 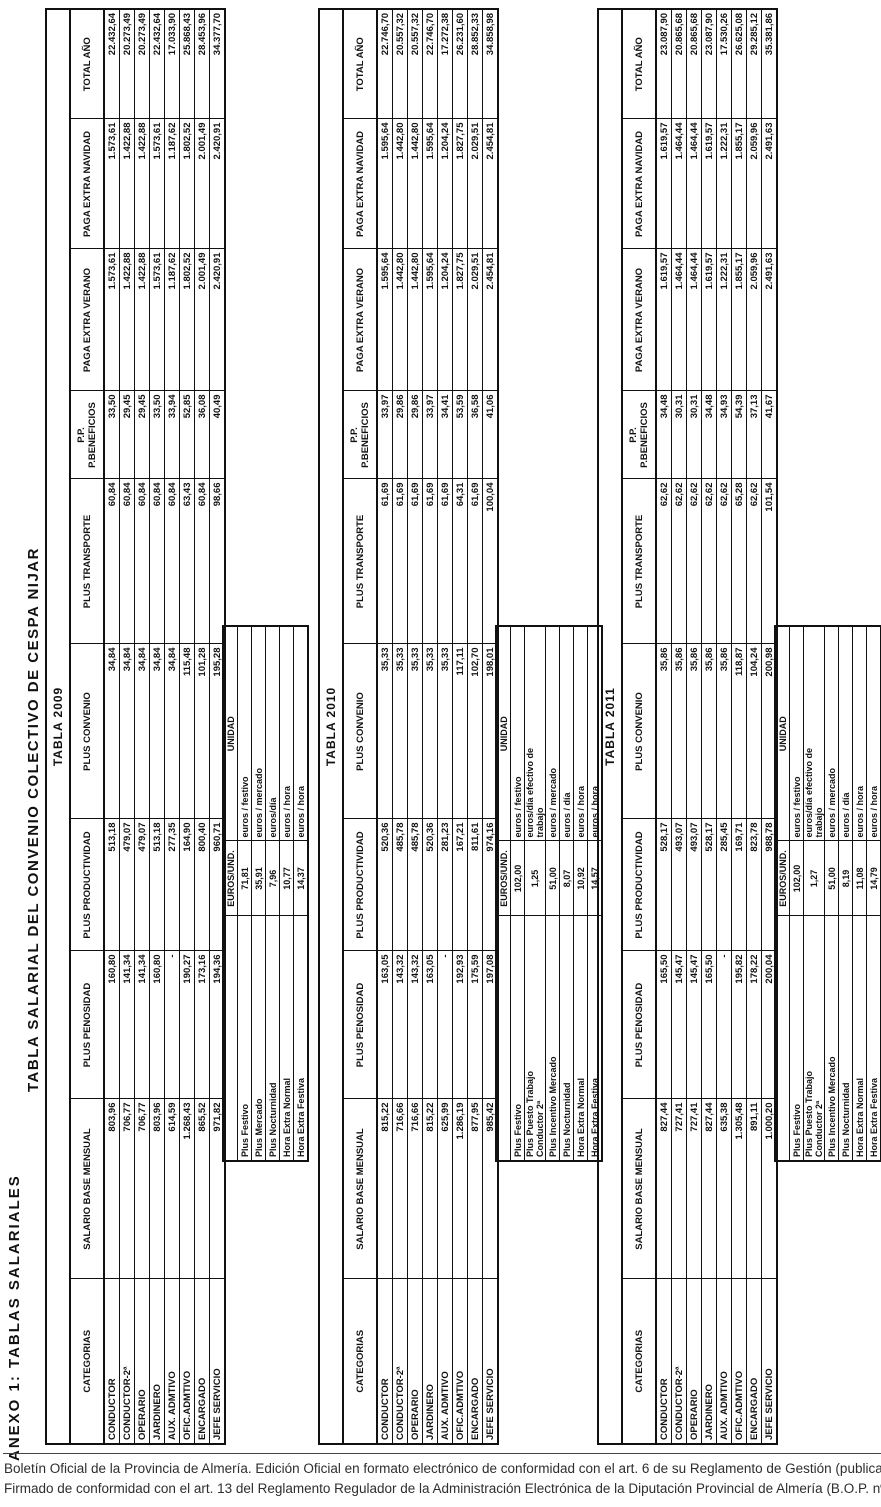 I want to click on cell-value: 145,47, so click(x=694, y=1025).